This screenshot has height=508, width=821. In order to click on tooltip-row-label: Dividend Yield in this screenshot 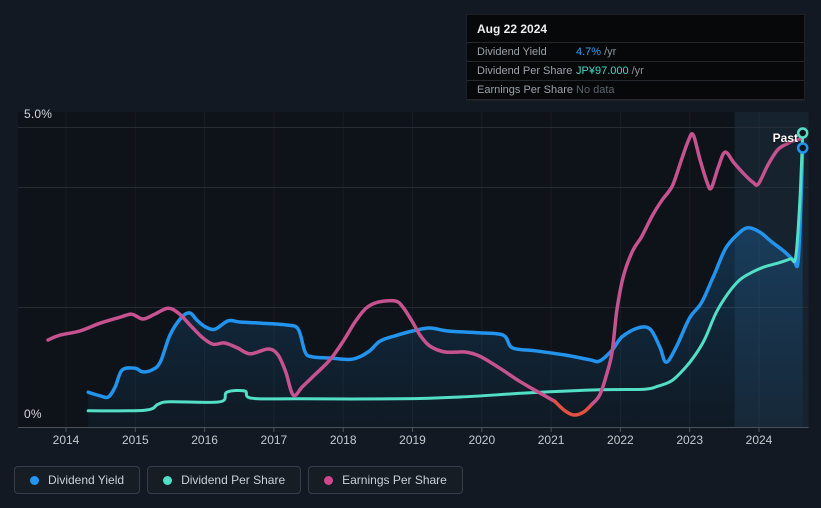, I will do `click(512, 52)`.